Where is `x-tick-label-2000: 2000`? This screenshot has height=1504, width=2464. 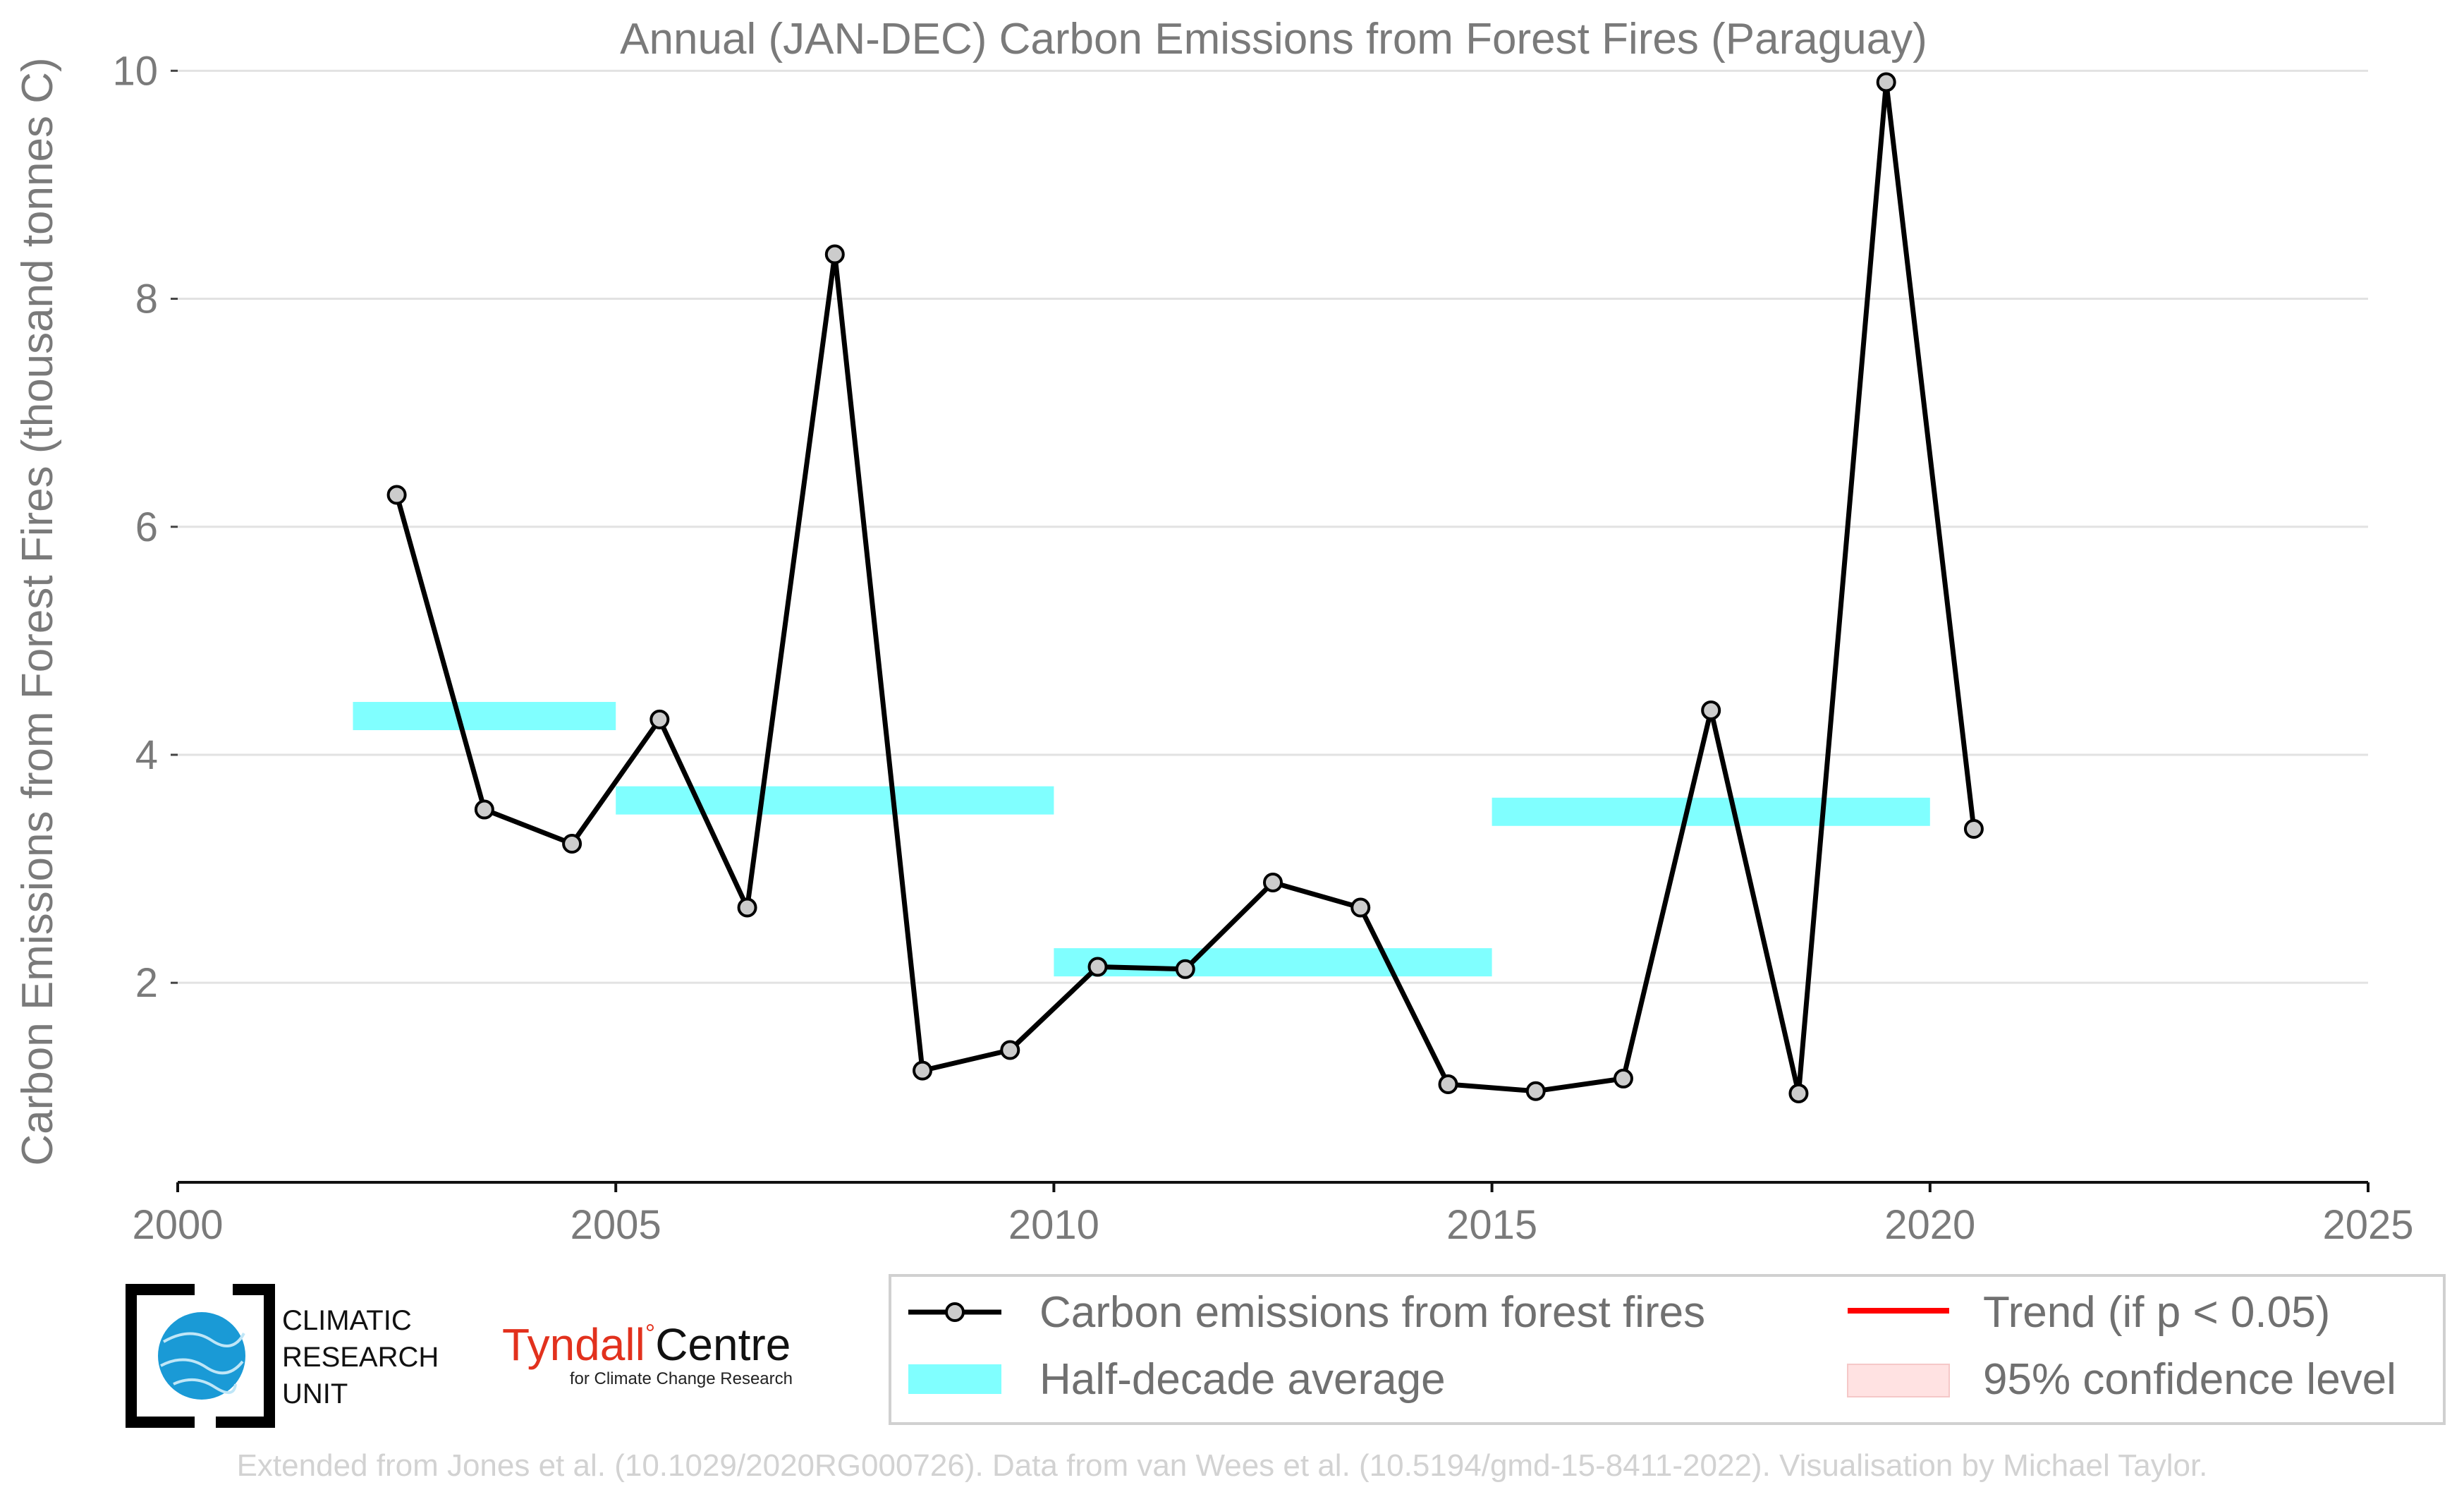
x-tick-label-2000: 2000 is located at coordinates (177, 1225).